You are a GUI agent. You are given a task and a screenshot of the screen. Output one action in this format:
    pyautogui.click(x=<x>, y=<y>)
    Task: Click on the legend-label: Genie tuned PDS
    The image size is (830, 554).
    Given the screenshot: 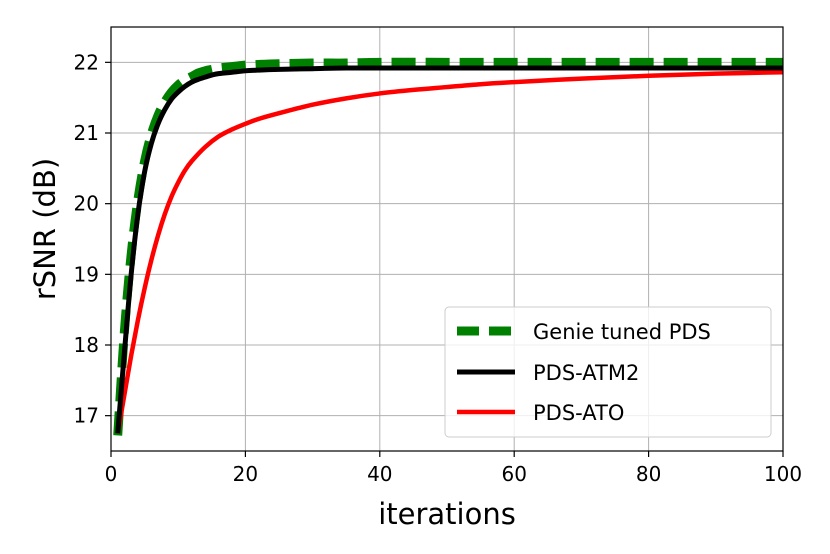 What is the action you would take?
    pyautogui.click(x=622, y=332)
    